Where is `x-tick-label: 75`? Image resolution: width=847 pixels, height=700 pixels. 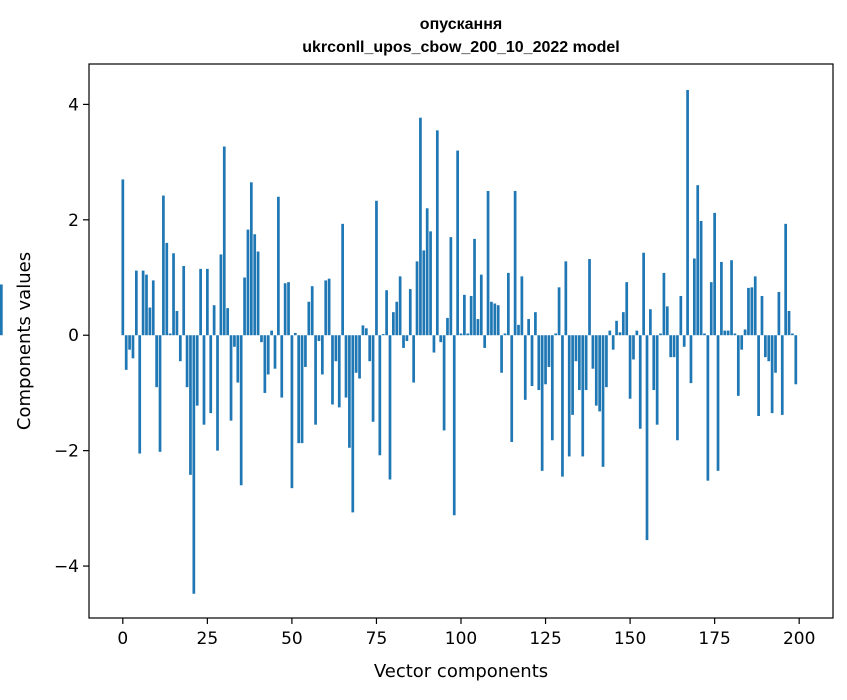 x-tick-label: 75 is located at coordinates (377, 639).